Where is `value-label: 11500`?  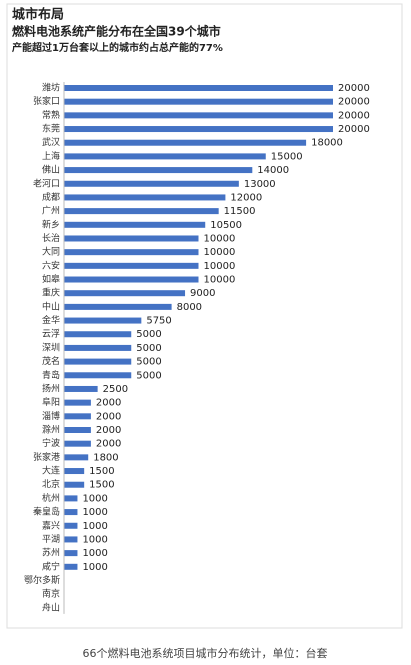
value-label: 11500 is located at coordinates (240, 211).